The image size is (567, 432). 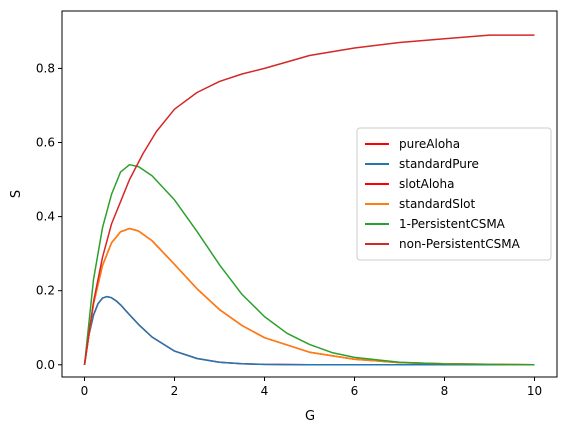 I want to click on x-tick-label: 8, so click(x=445, y=391).